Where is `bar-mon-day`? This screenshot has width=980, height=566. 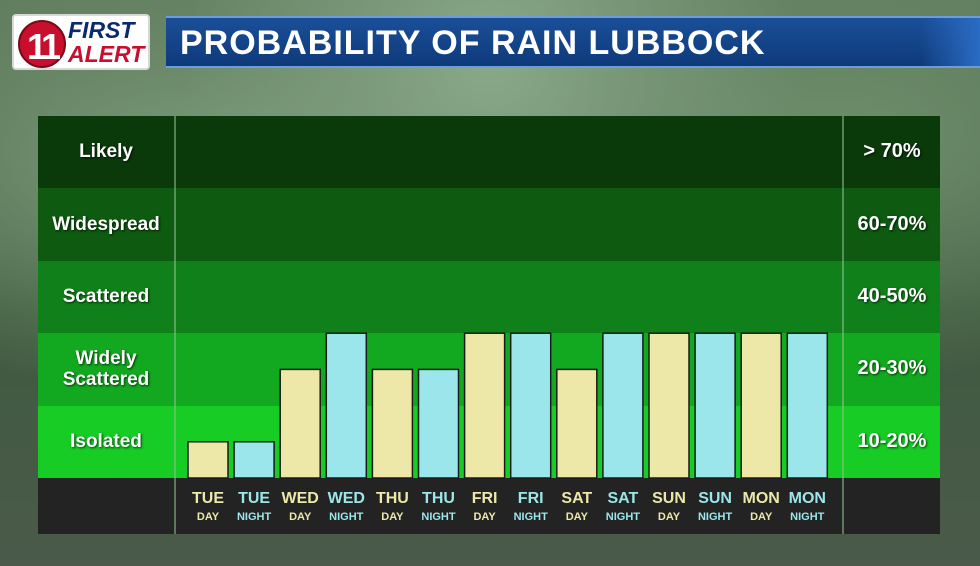
bar-mon-day is located at coordinates (761, 405).